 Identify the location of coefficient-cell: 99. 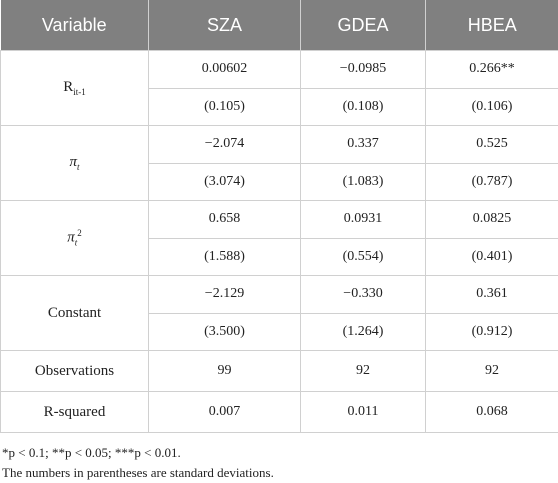
(225, 371).